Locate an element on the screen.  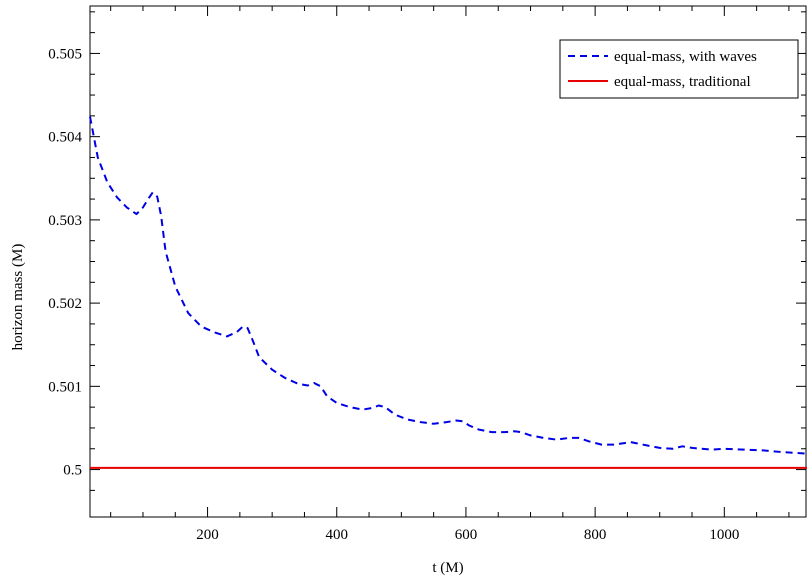
y-axis-title: horizon mass (M) is located at coordinates (18, 297).